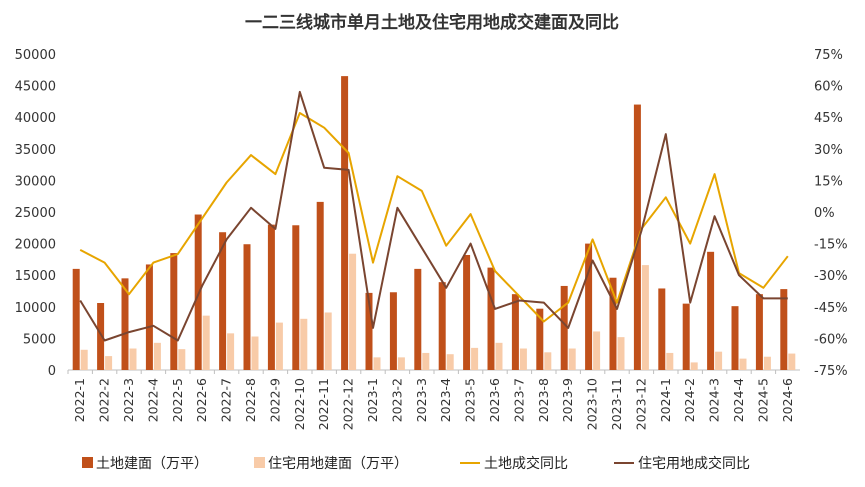  Describe the element at coordinates (831, 308) in the screenshot. I see `y-right-tick-label: -45%` at that location.